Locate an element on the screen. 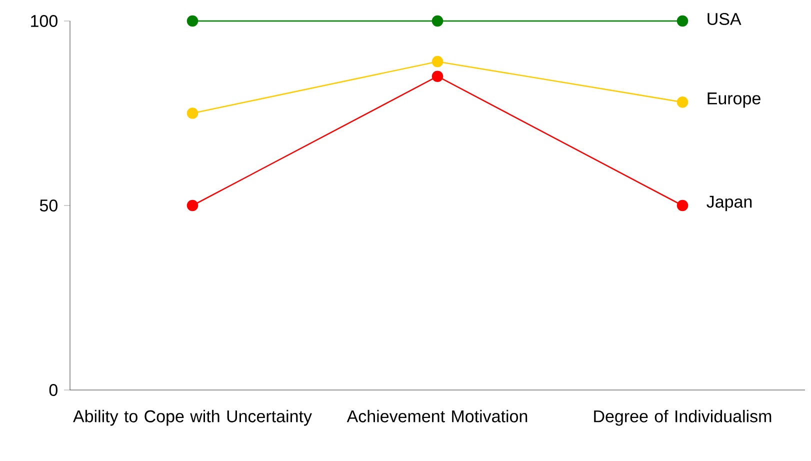 The width and height of the screenshot is (811, 461). x-tick-label: Degree of Individualism is located at coordinates (683, 418).